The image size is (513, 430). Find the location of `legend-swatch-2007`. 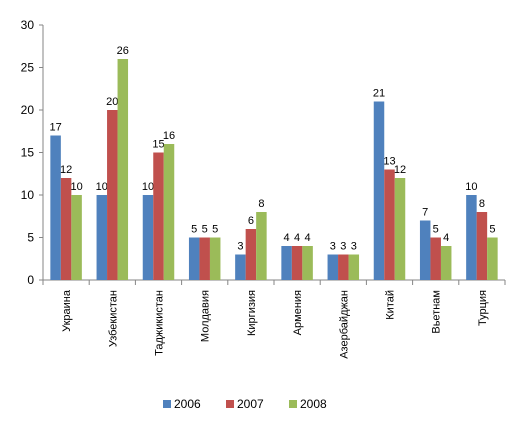

legend-swatch-2007 is located at coordinates (230, 404).